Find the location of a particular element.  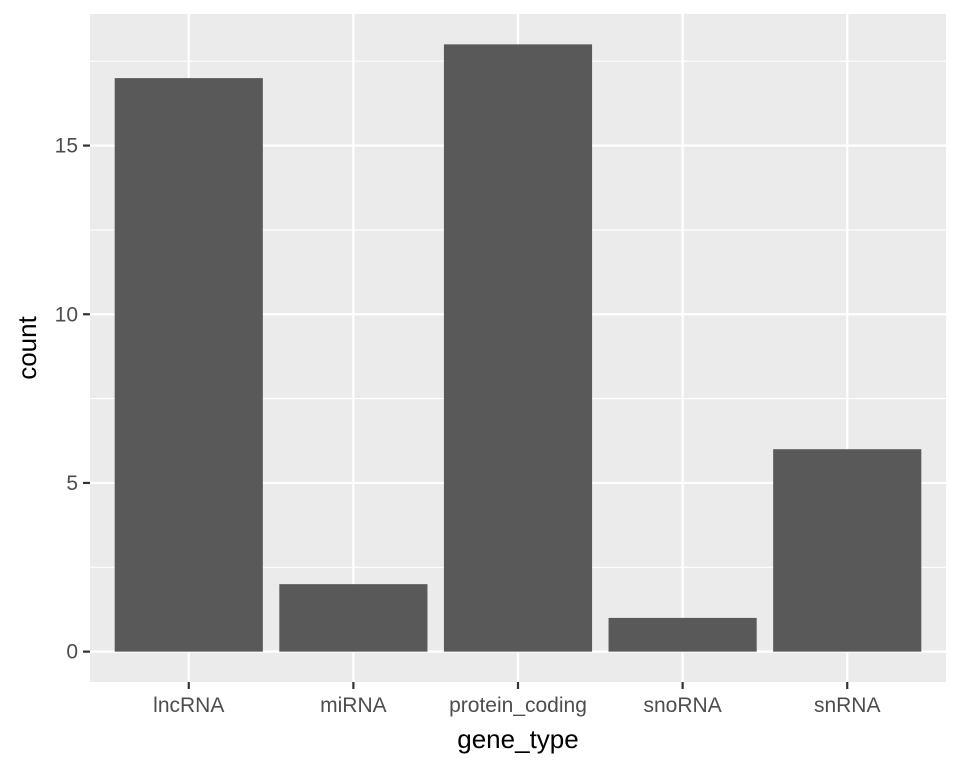

x-tick-label: protein_coding is located at coordinates (518, 705).